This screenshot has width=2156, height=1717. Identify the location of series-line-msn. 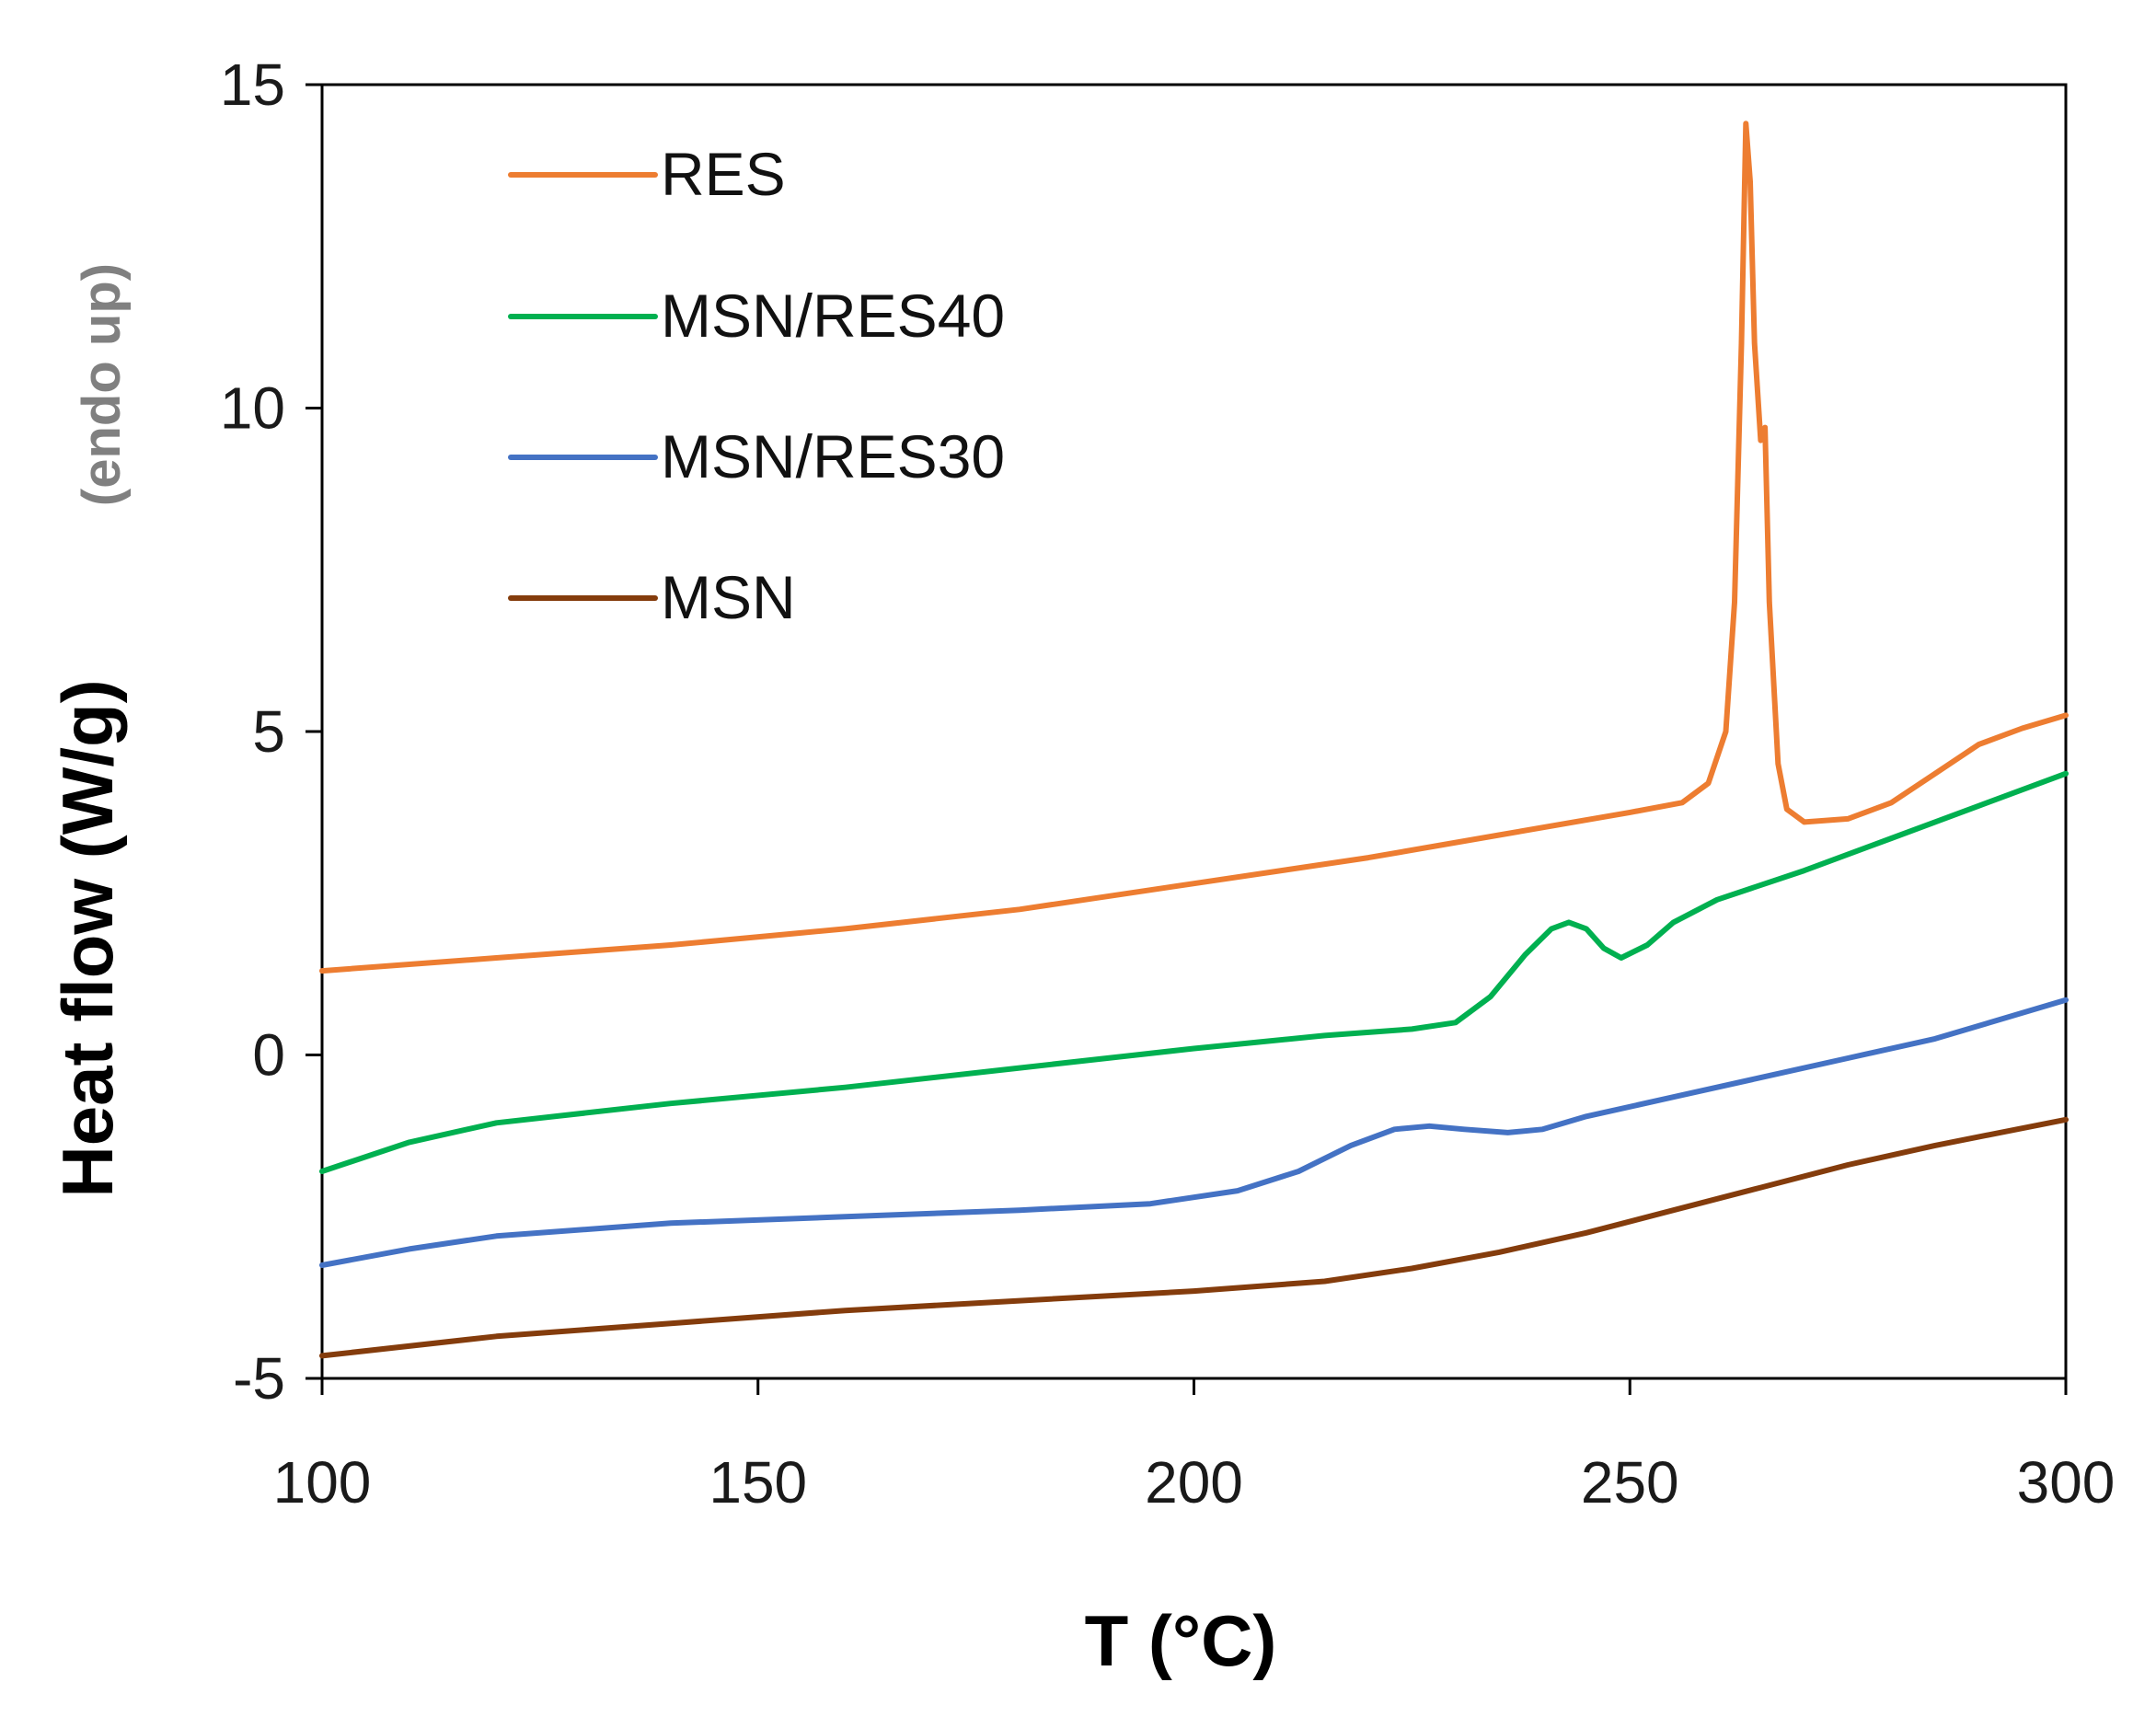
(1194, 1237).